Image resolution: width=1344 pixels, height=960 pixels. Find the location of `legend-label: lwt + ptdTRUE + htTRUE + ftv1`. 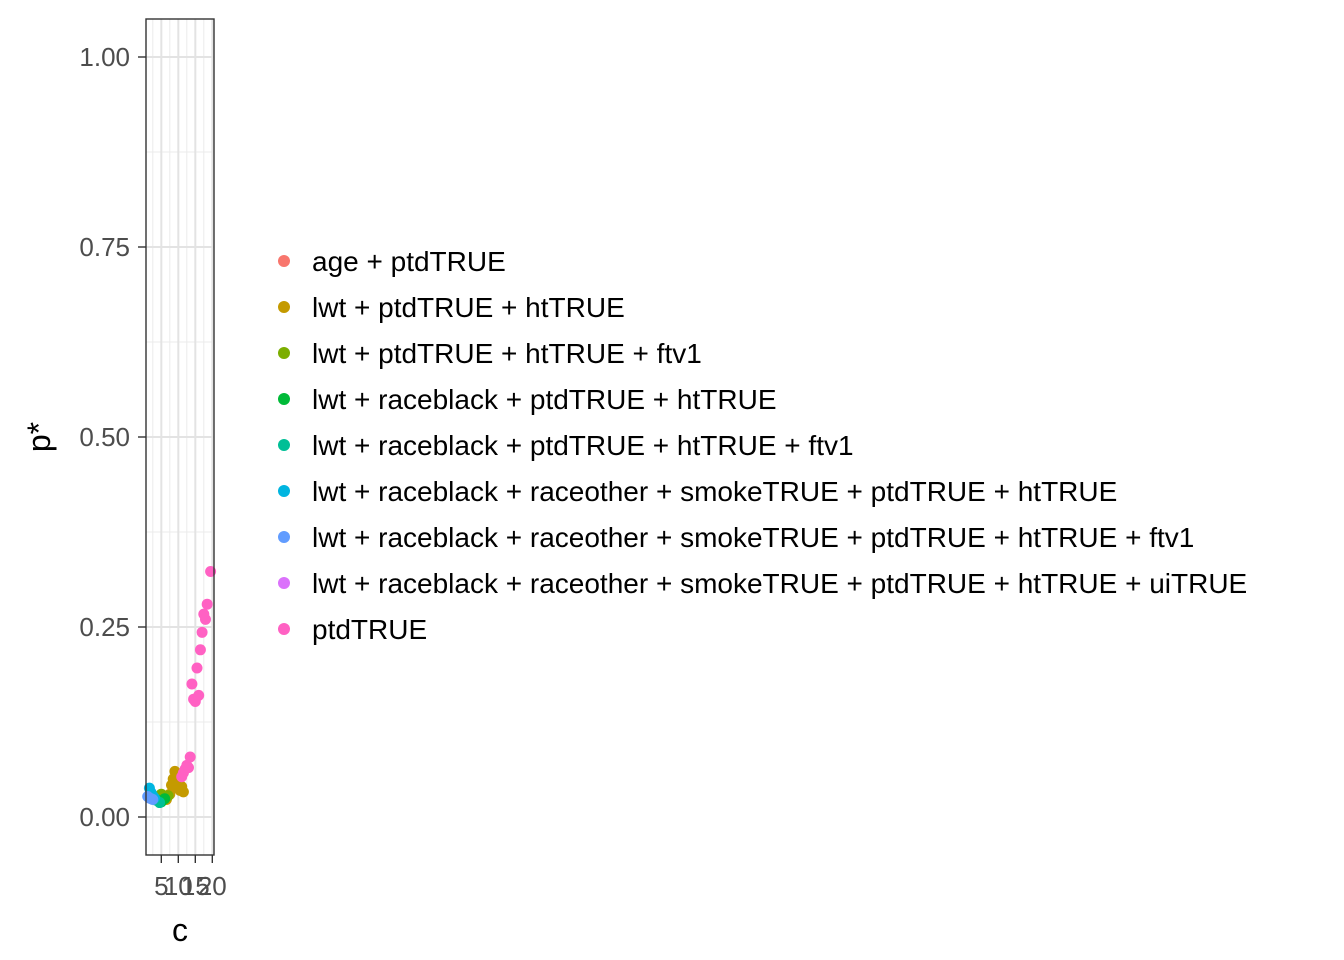

legend-label: lwt + ptdTRUE + htTRUE + ftv1 is located at coordinates (507, 353).